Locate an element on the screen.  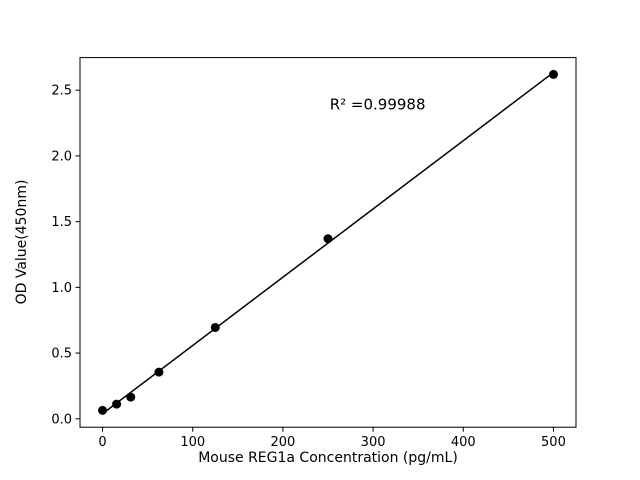
x-tick-label: 0 is located at coordinates (102, 442).